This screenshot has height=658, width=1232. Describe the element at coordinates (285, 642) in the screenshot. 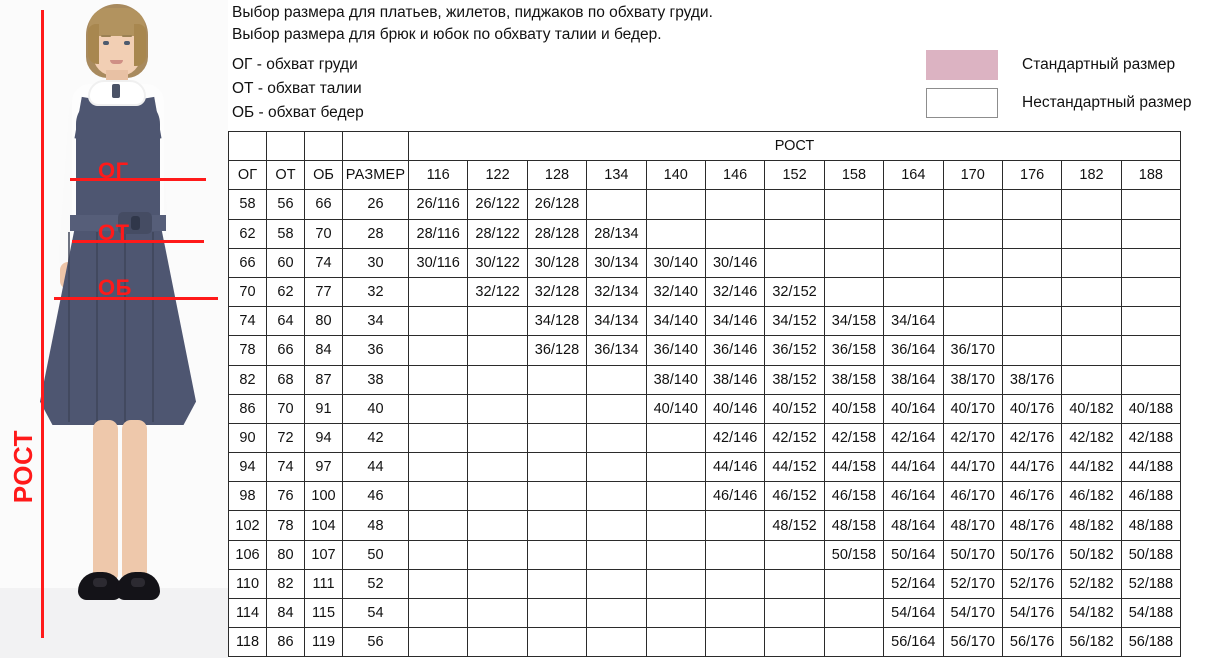

I see `cell-waist: 86` at that location.